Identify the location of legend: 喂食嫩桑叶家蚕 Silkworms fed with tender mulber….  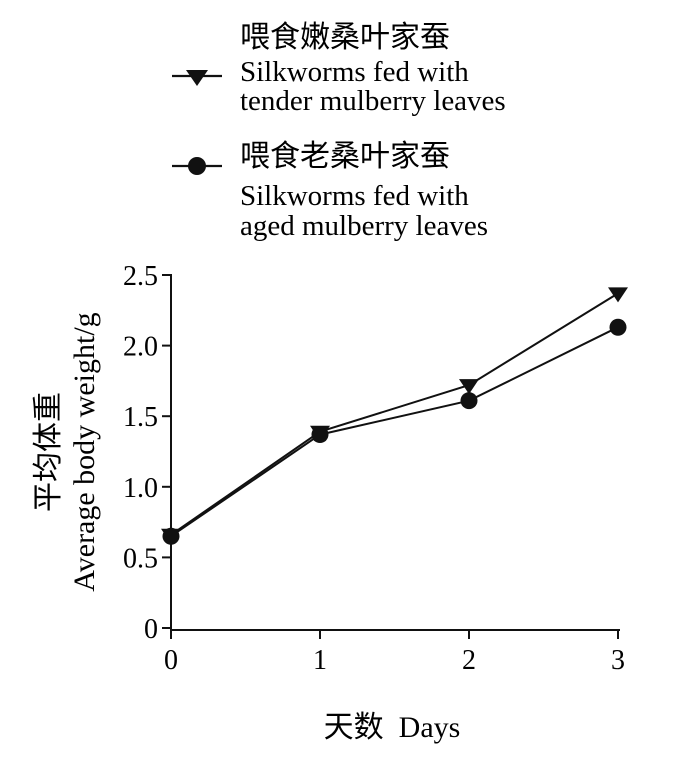
(339, 131).